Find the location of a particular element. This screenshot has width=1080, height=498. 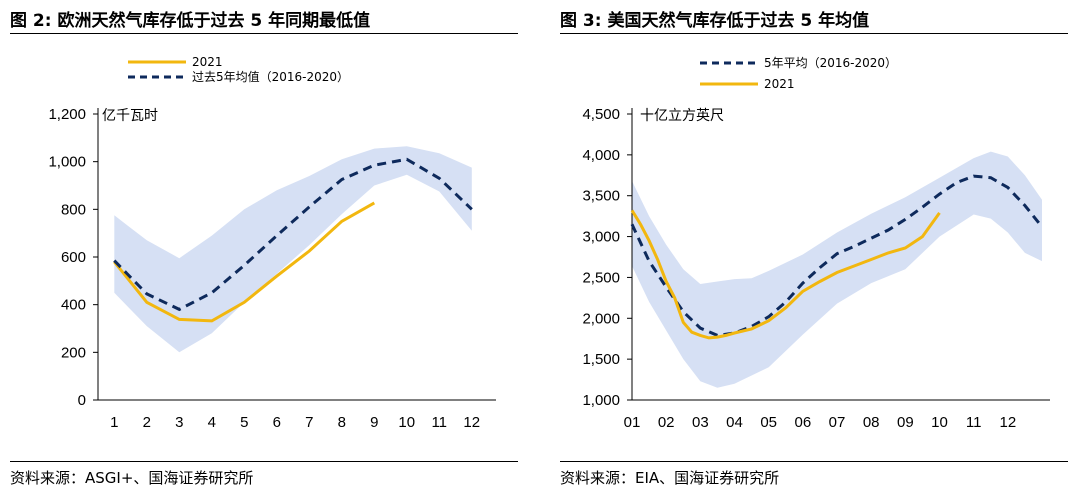

y-tick-label: 4,000 is located at coordinates (601, 155).